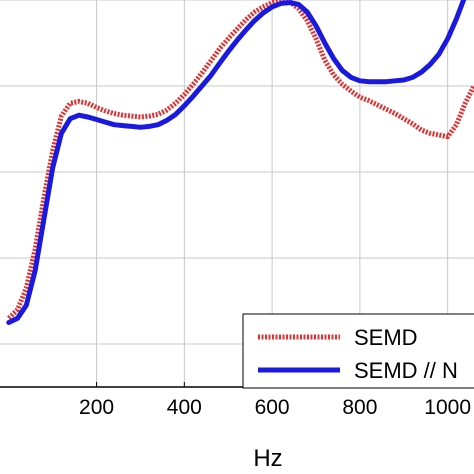 This screenshot has width=474, height=474. Describe the element at coordinates (447, 407) in the screenshot. I see `x-tick-label: 1000` at that location.